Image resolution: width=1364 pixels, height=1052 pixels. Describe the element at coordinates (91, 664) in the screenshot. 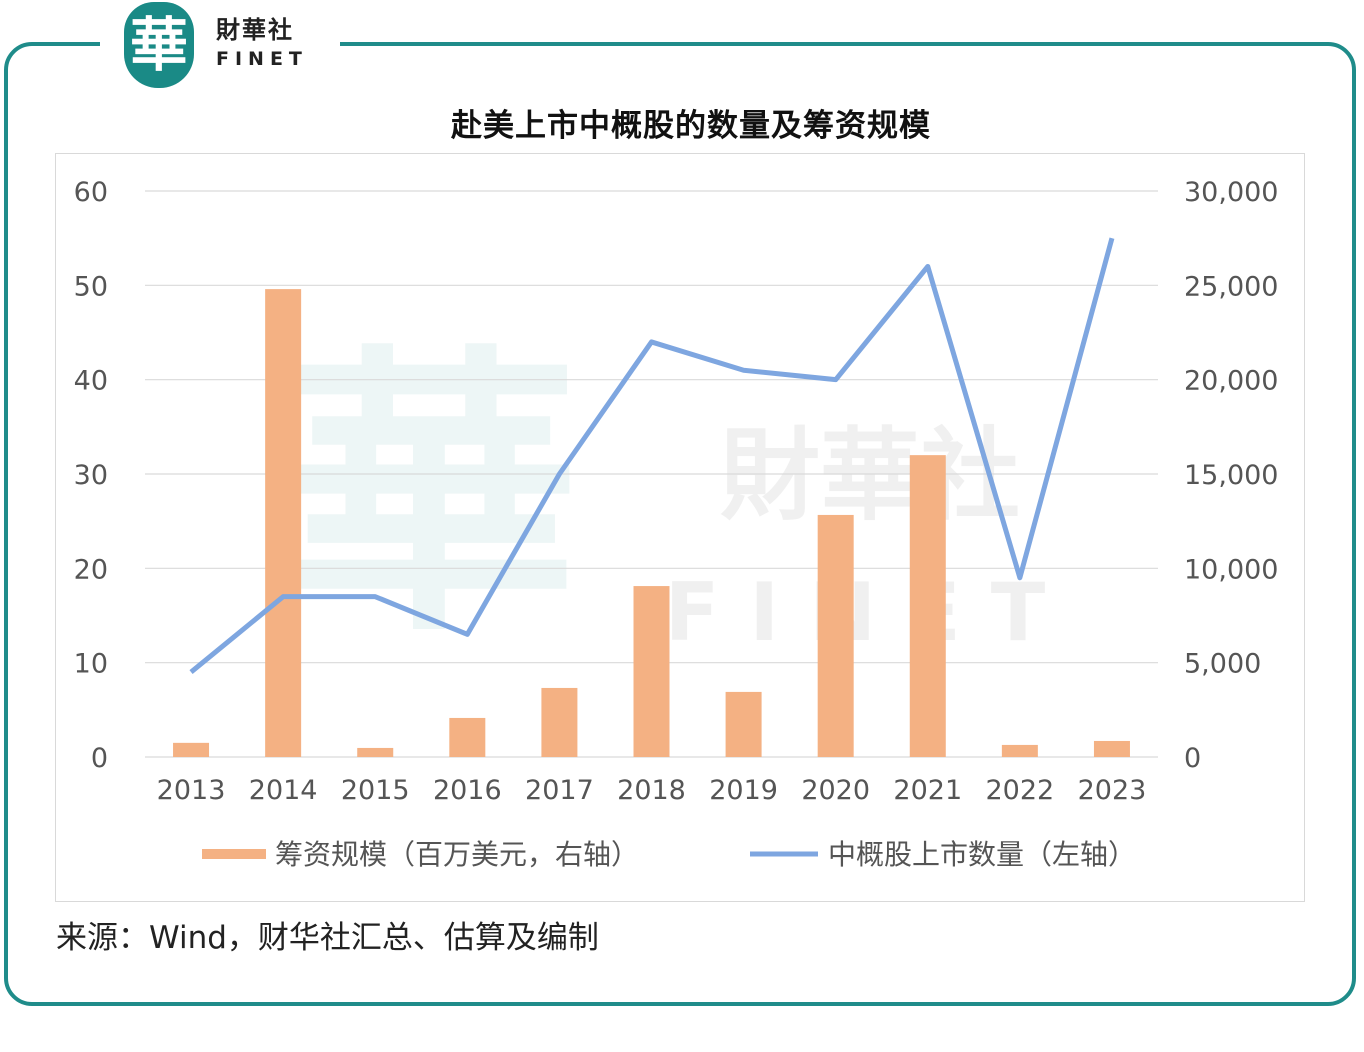

I see `left-tick-label: 10` at that location.